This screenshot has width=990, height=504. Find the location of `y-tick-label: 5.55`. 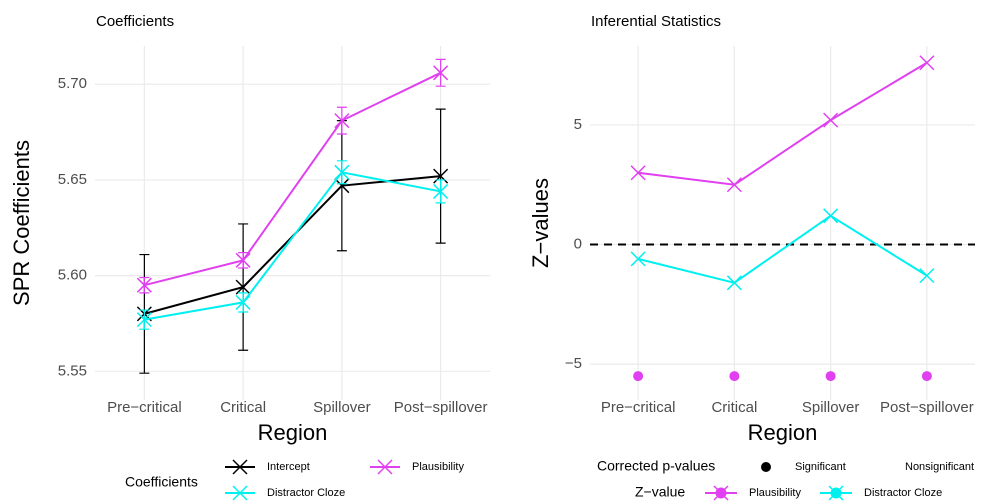

y-tick-label: 5.55 is located at coordinates (72, 370).